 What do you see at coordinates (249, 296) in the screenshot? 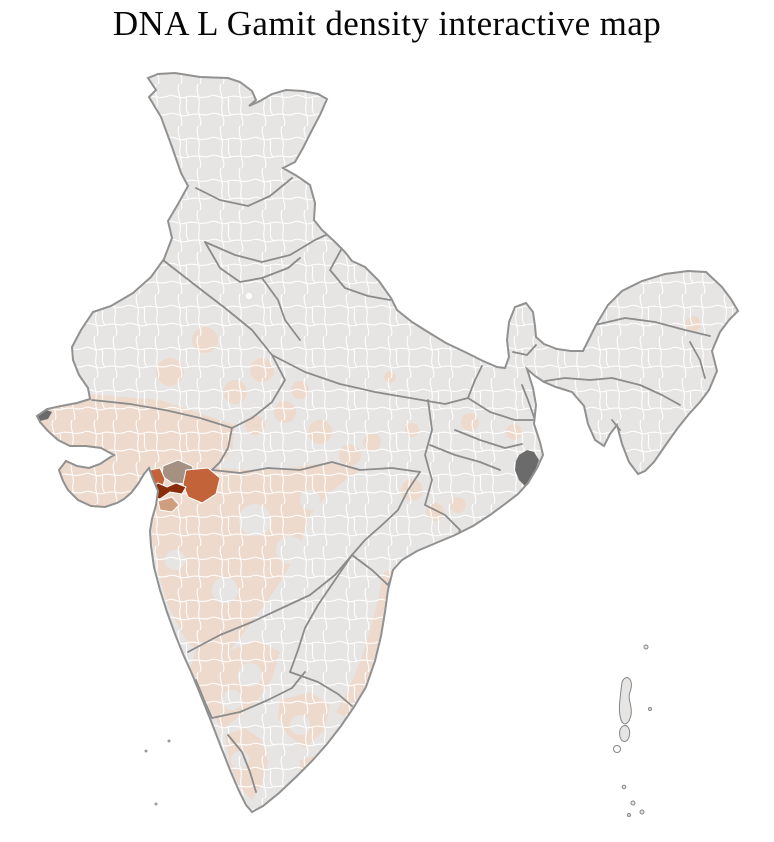
I see `capital-district-dot` at bounding box center [249, 296].